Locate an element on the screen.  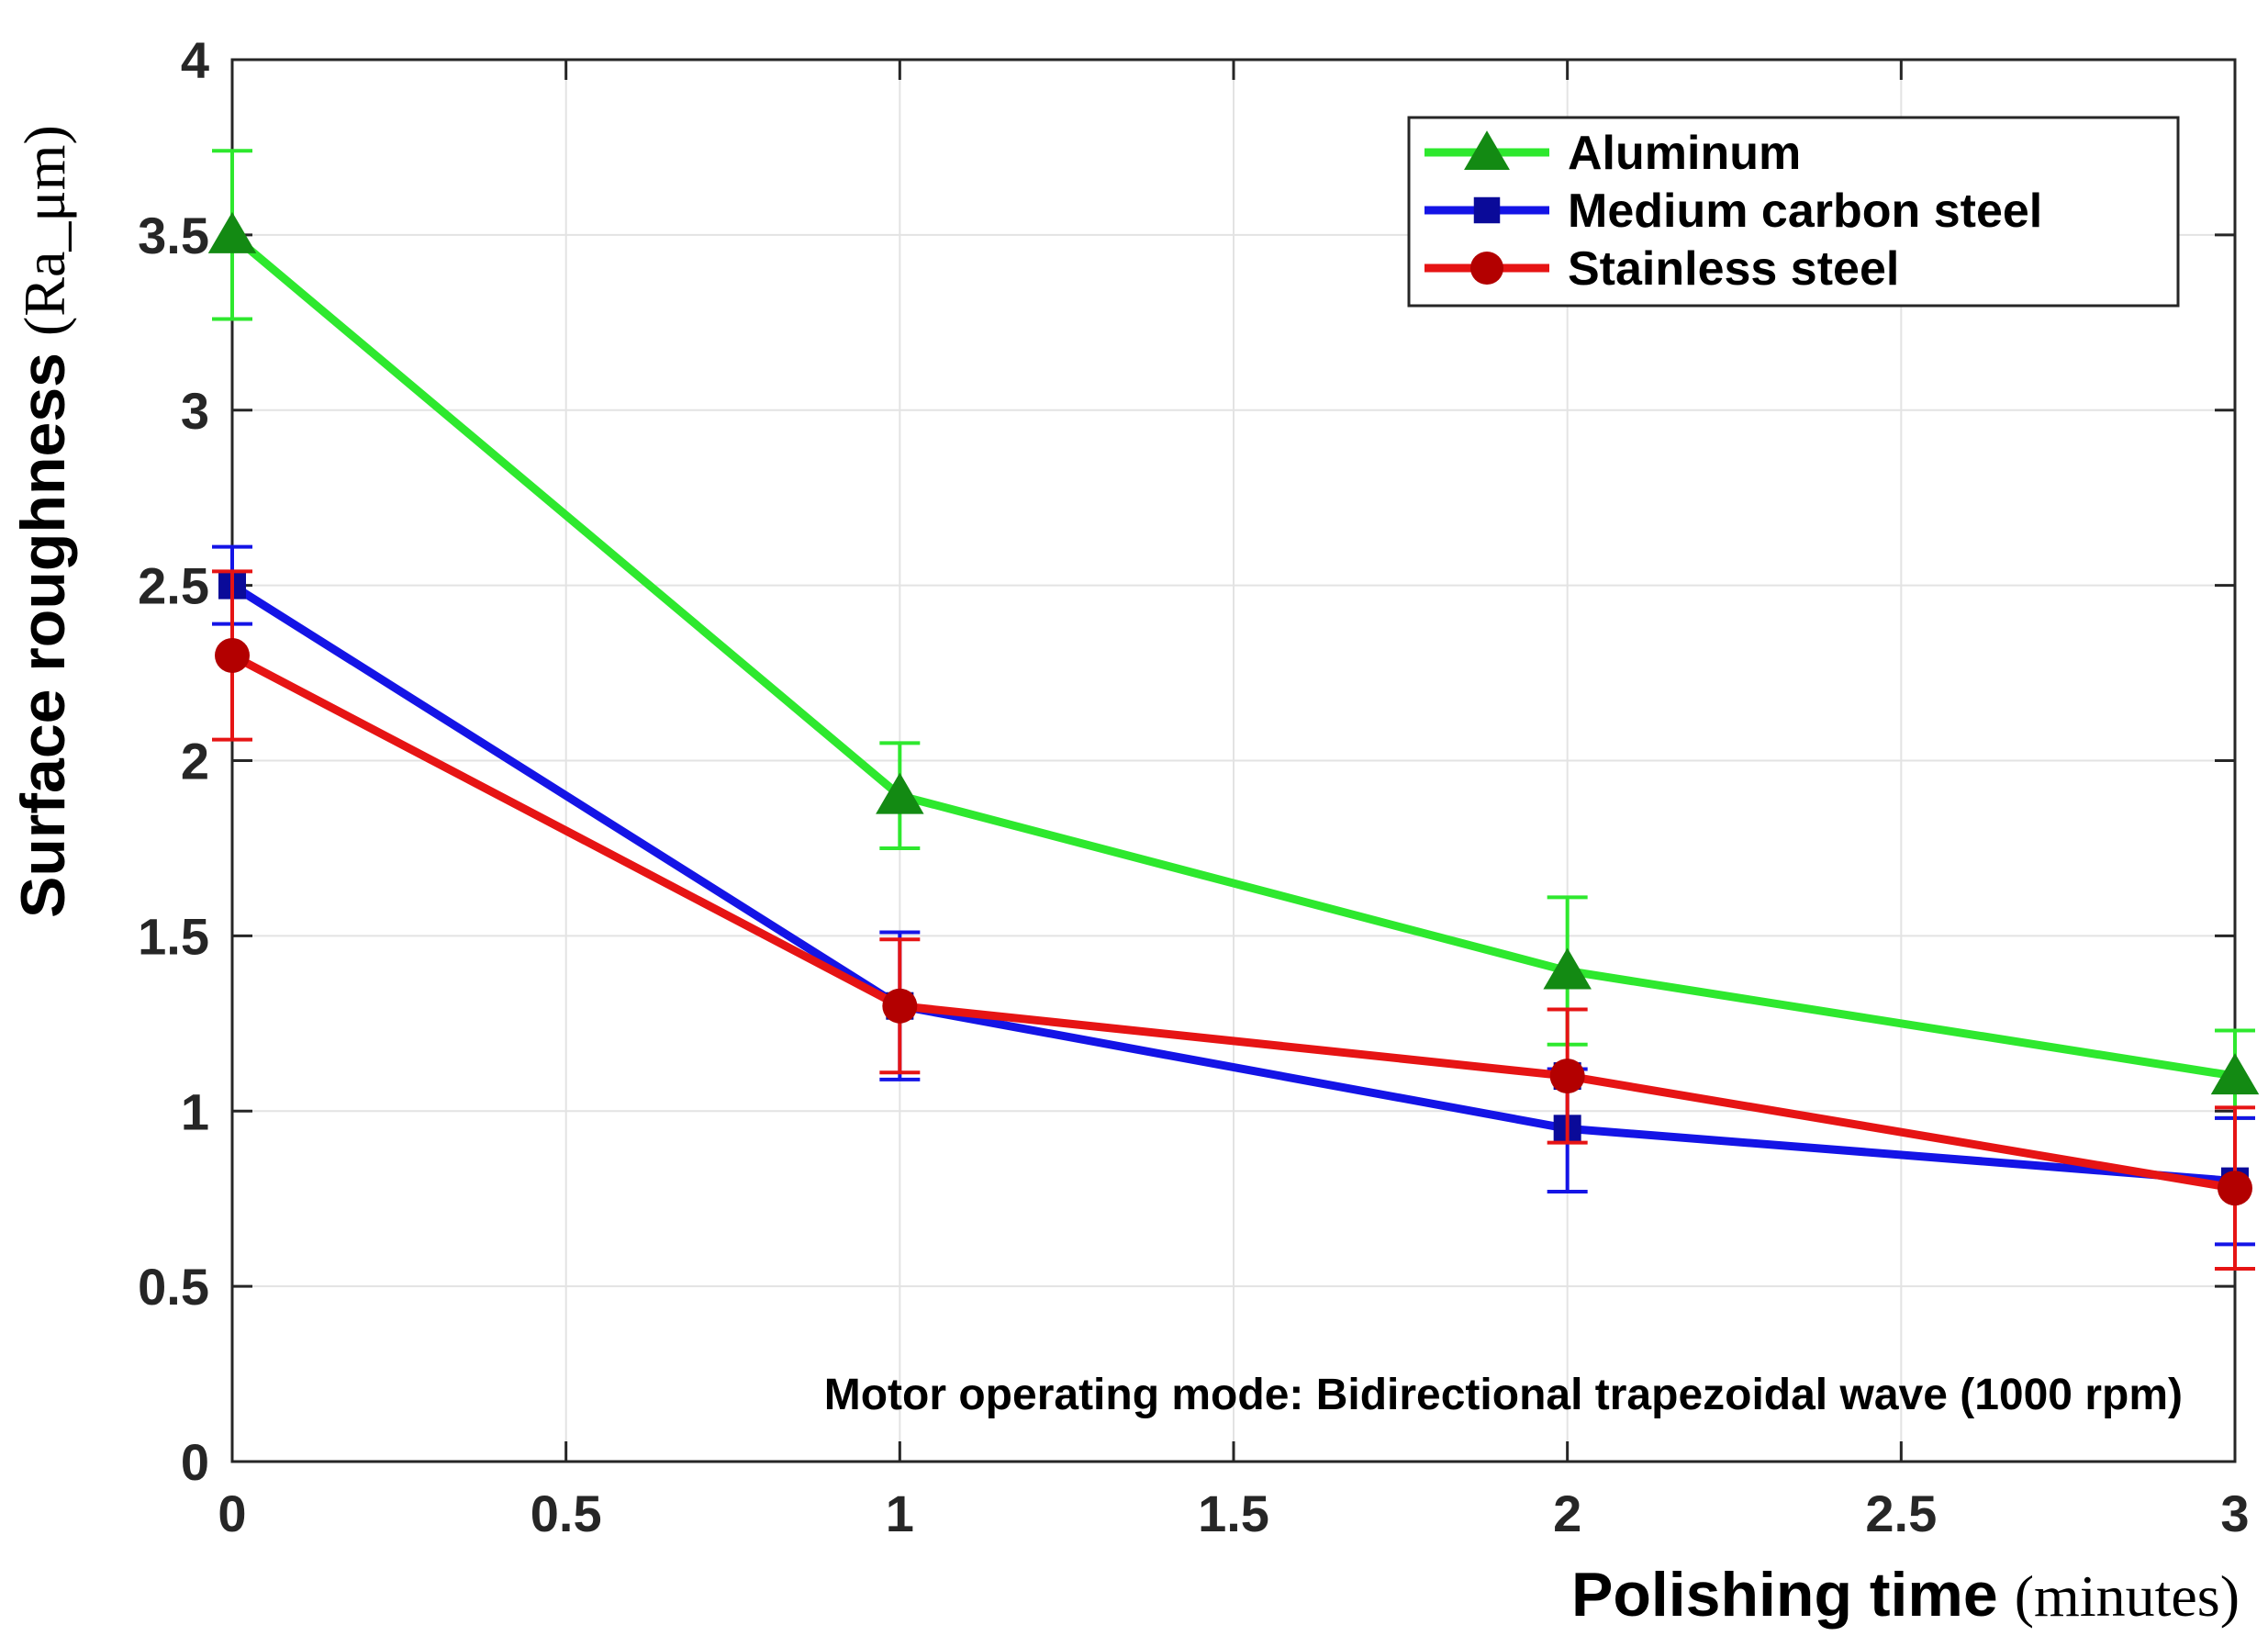
x-tick-label: 2 is located at coordinates (1567, 1514).